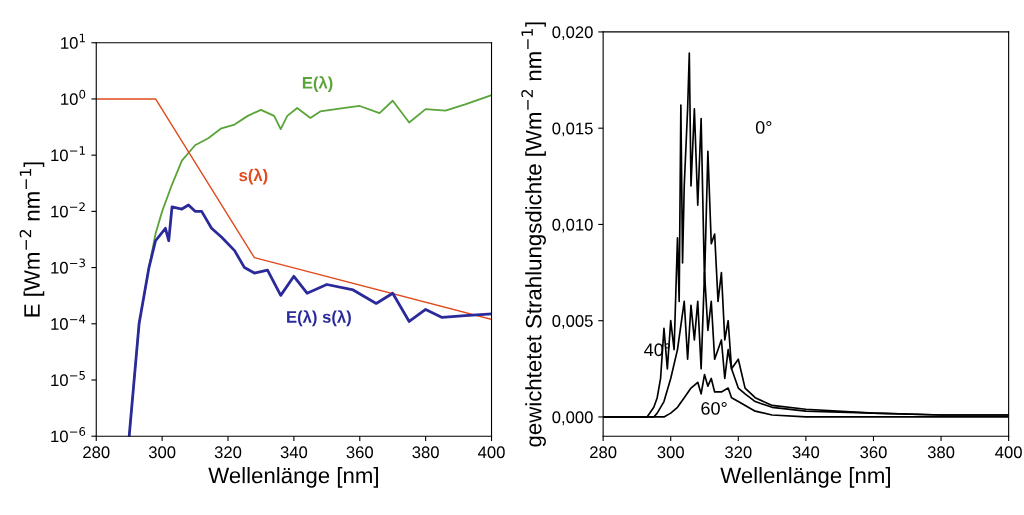 The height and width of the screenshot is (515, 1024). I want to click on annotation: s(λ), so click(253, 176).